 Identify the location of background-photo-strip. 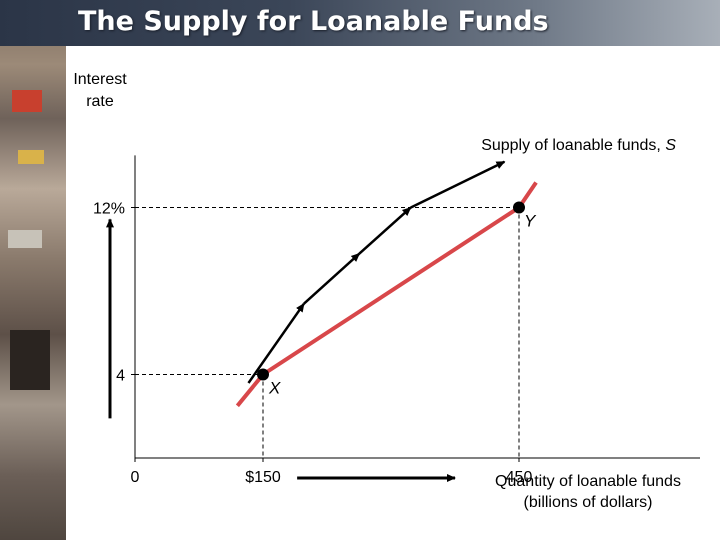
(33, 270).